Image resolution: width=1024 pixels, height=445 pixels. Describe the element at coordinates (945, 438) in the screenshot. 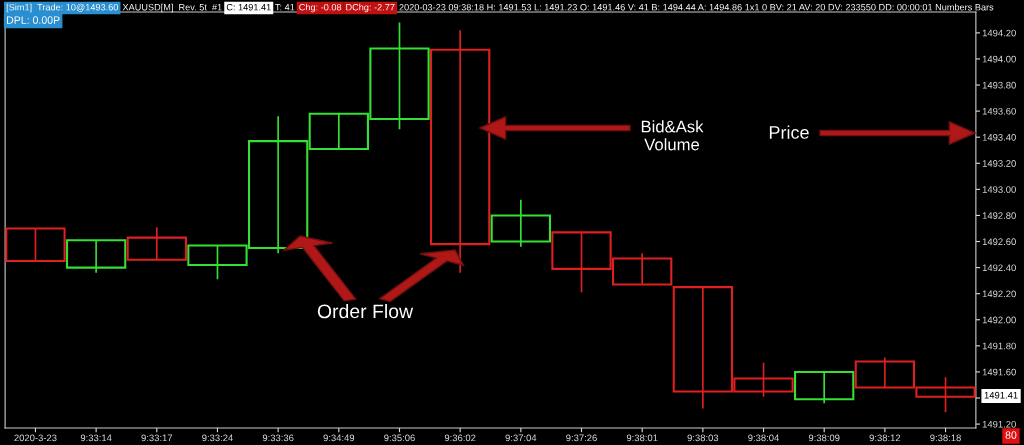

I see `x-tick-label: 9:38:18` at that location.